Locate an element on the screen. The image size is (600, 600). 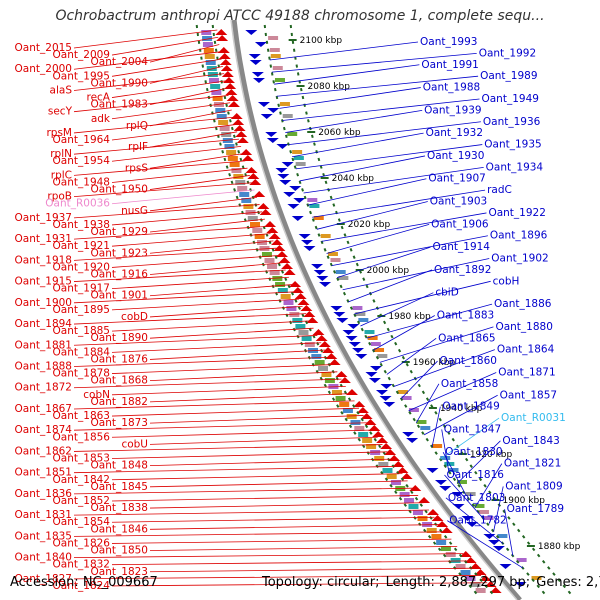
gene-label-right: Oant_1864 is located at coordinates (526, 350).